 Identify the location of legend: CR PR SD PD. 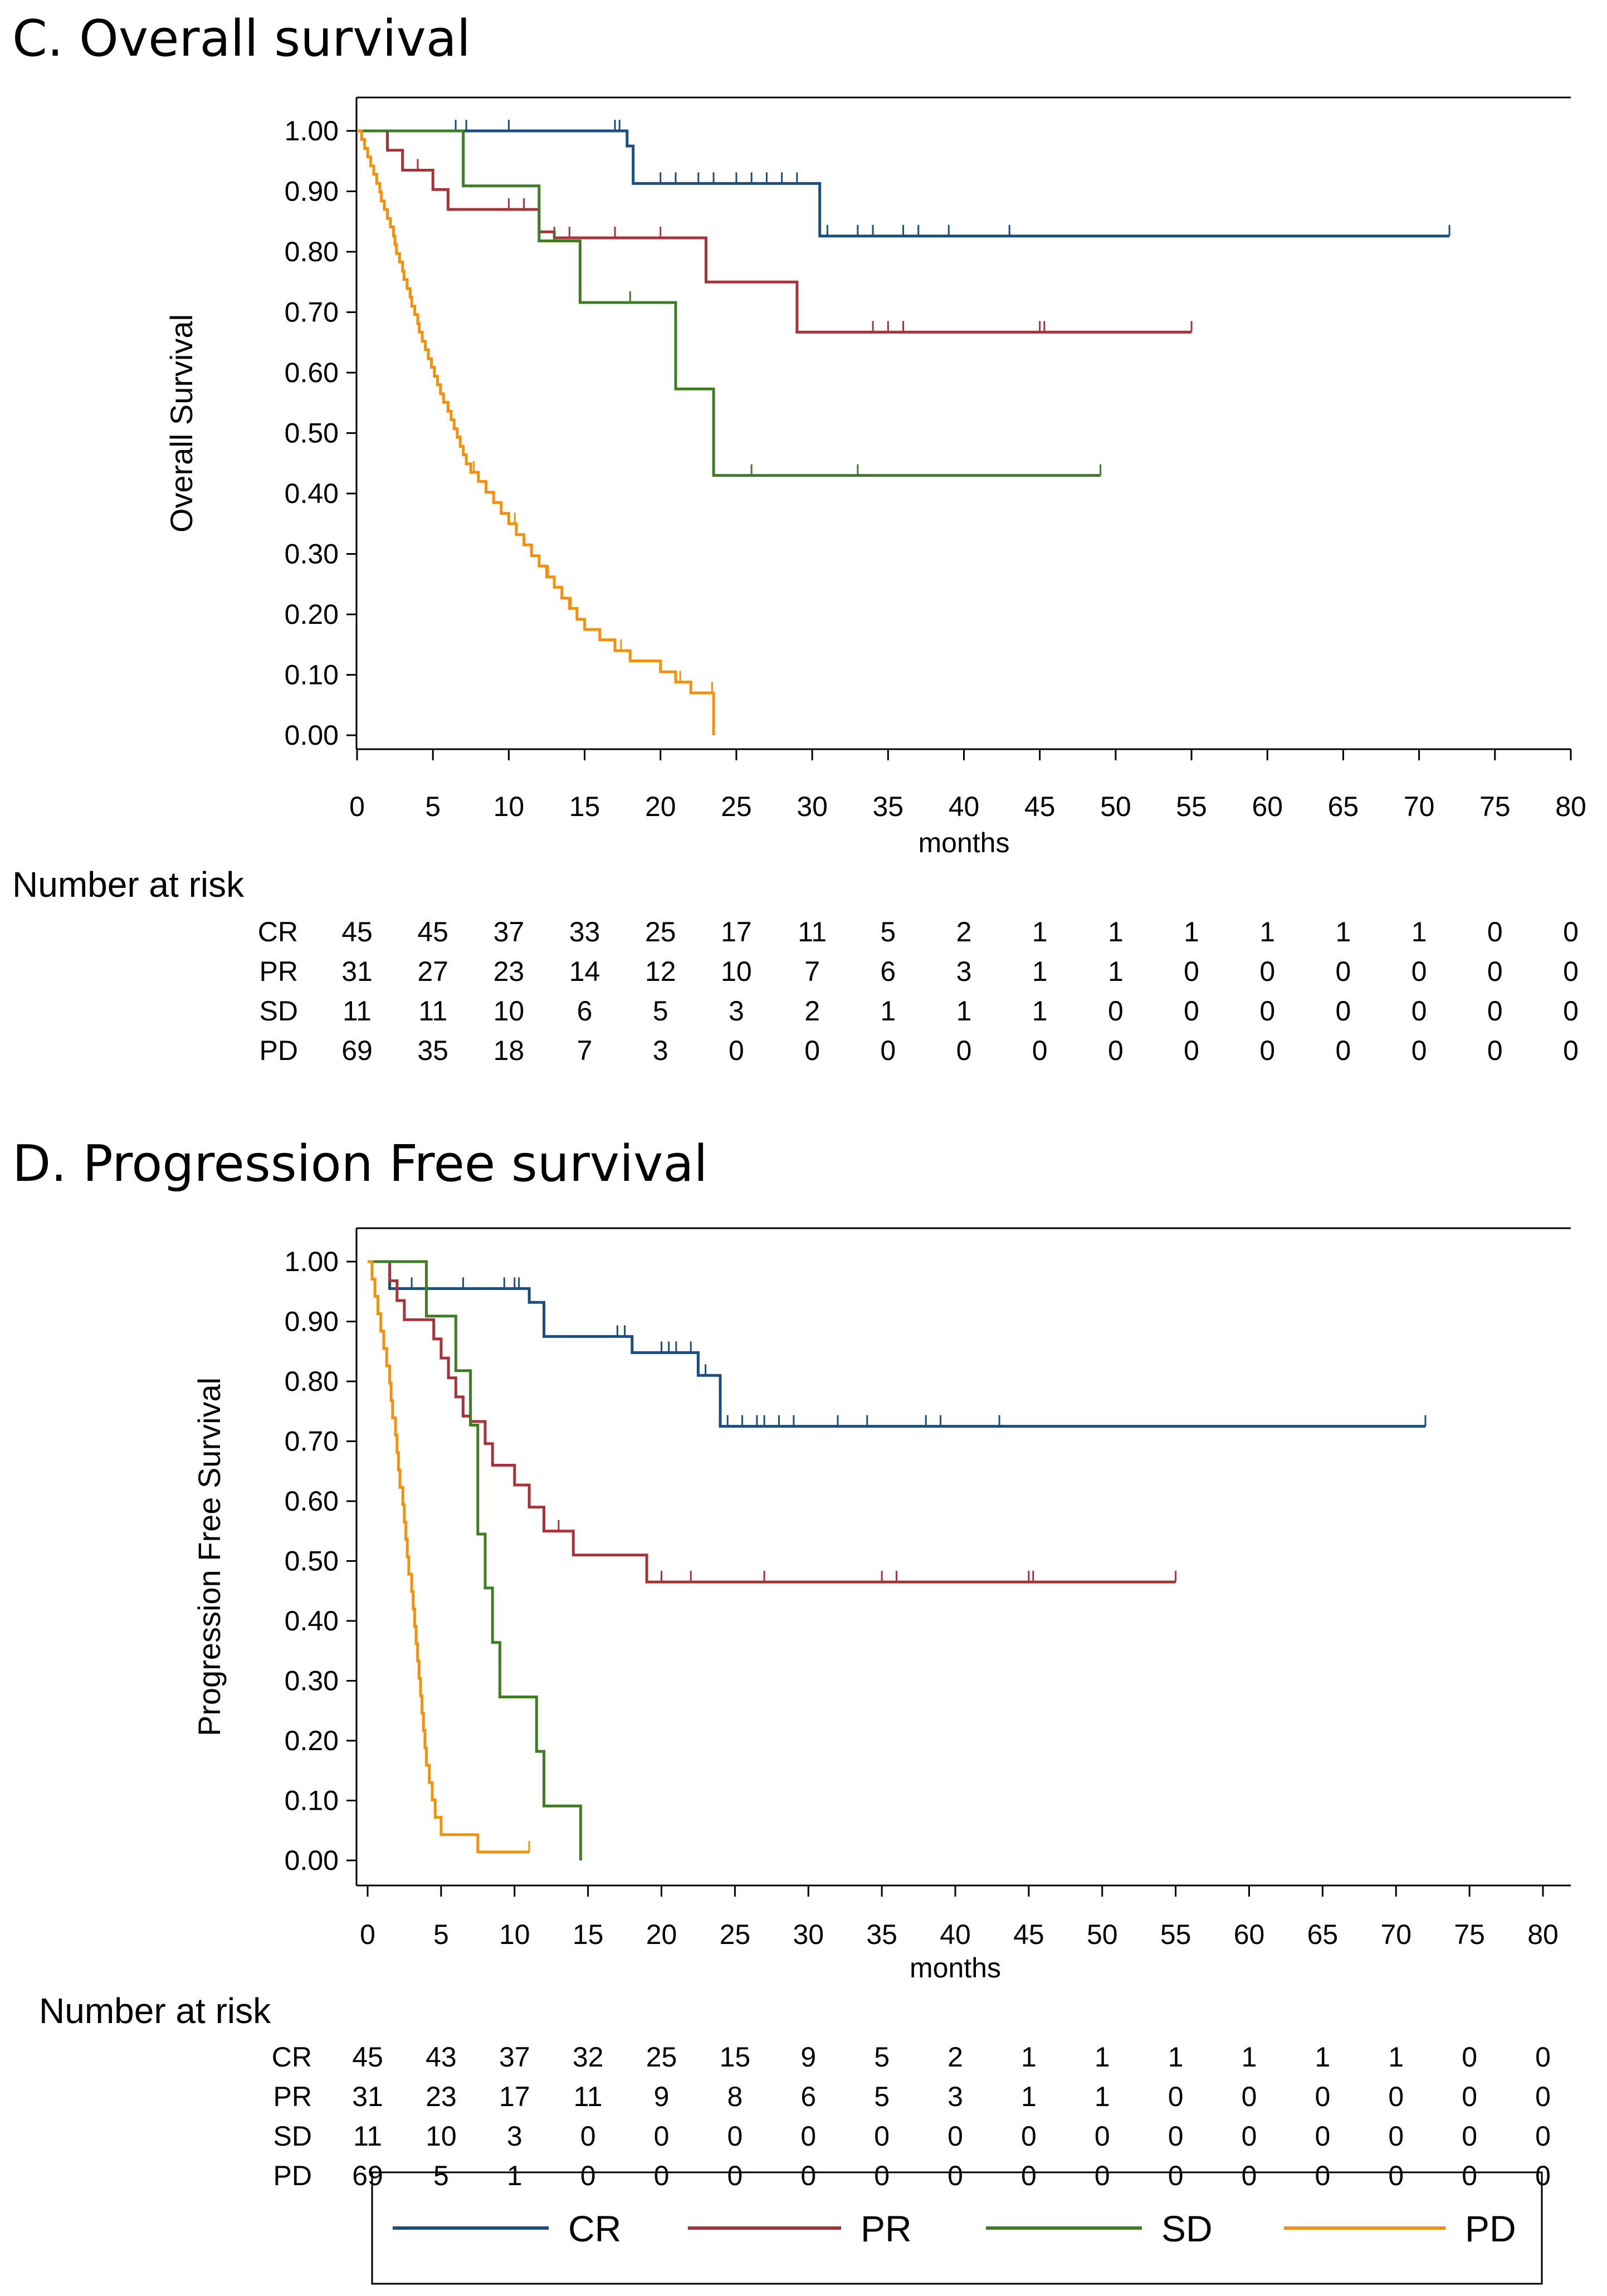
(957, 2228).